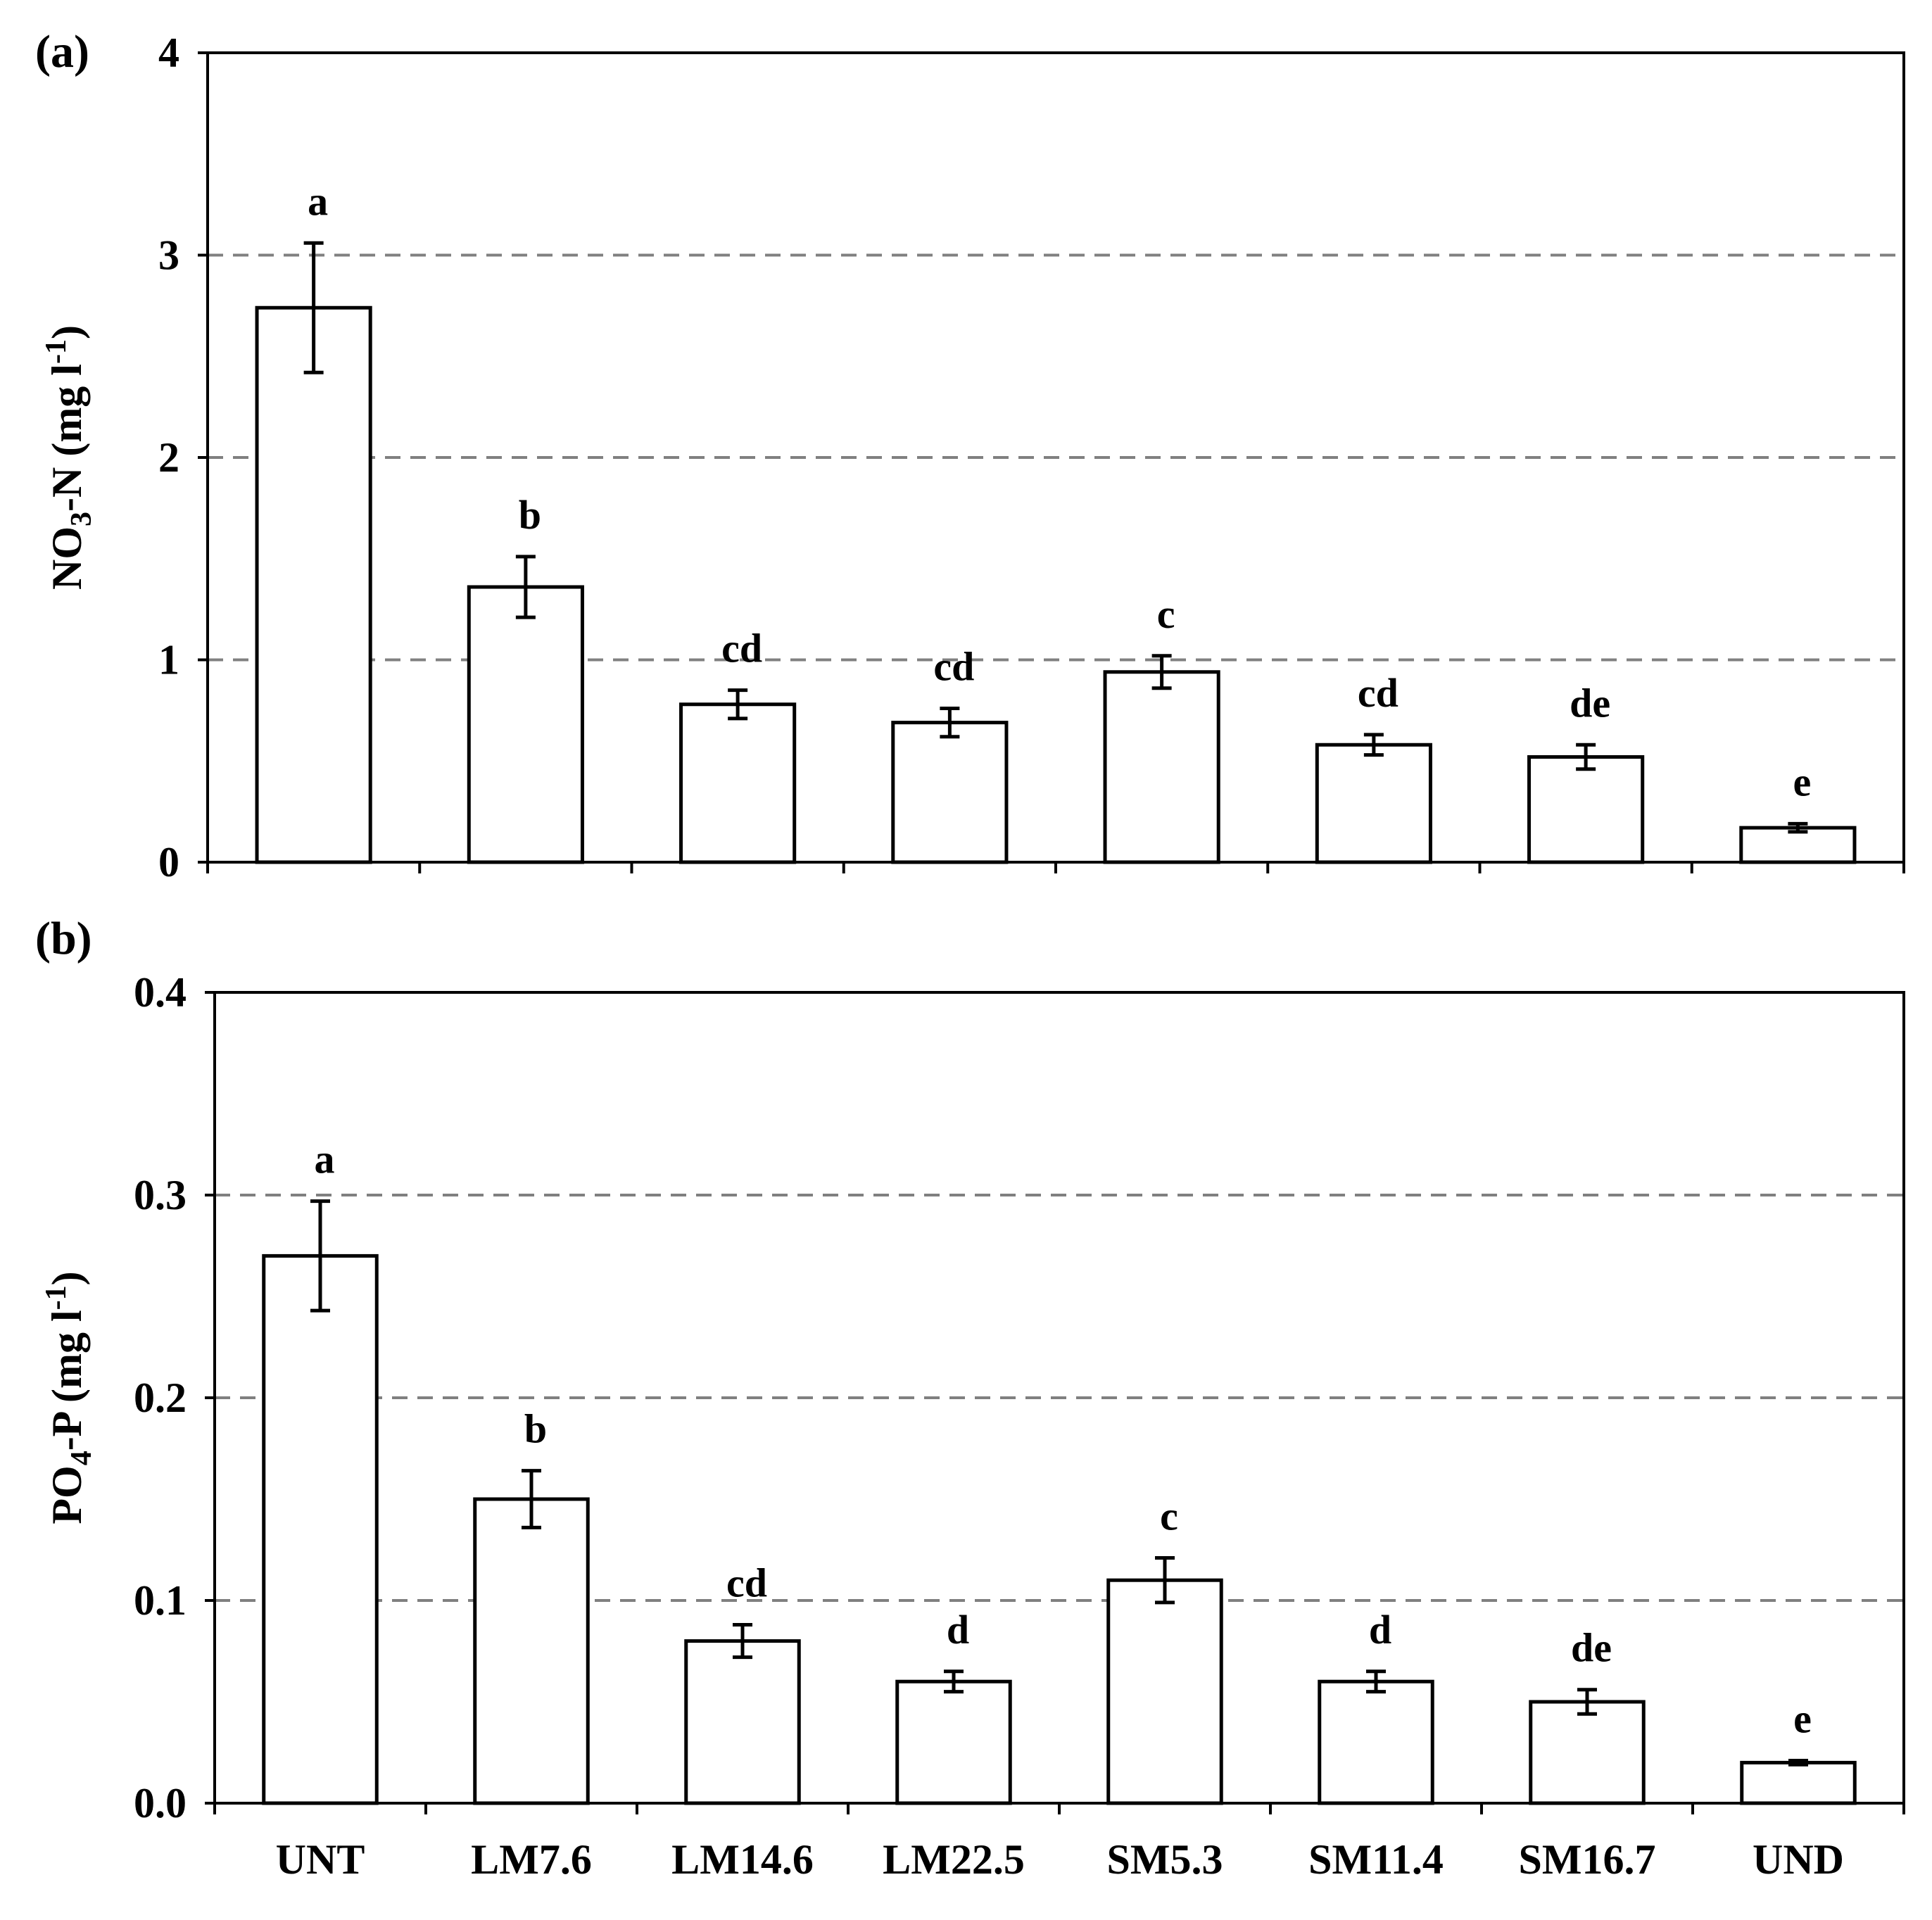 The height and width of the screenshot is (1920, 1932). What do you see at coordinates (62, 51) in the screenshot?
I see `panel-label: (a)` at bounding box center [62, 51].